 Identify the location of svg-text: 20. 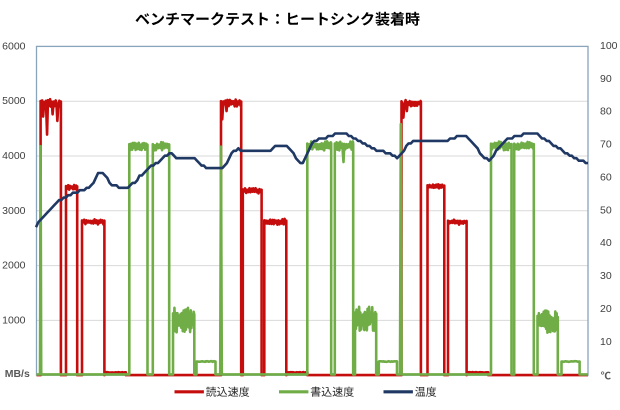
(606, 309).